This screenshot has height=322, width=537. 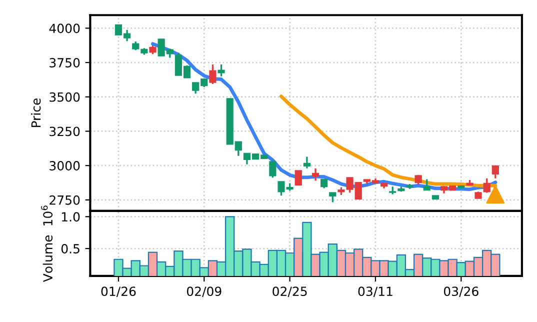 I want to click on y-tick-label: 3750, so click(x=65, y=63).